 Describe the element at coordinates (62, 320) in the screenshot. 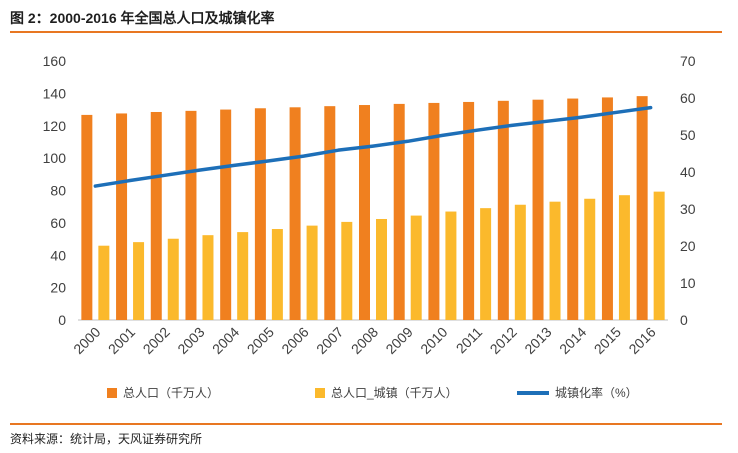

I see `y-left-tick-label: 0` at that location.